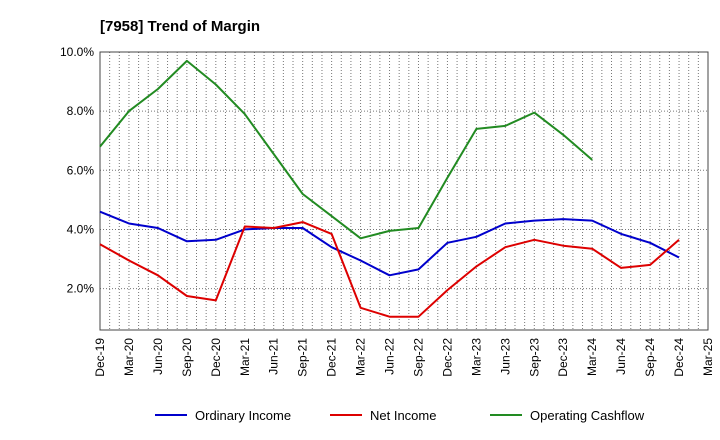  Describe the element at coordinates (81, 170) in the screenshot. I see `y-tick-label: 6.0%` at that location.